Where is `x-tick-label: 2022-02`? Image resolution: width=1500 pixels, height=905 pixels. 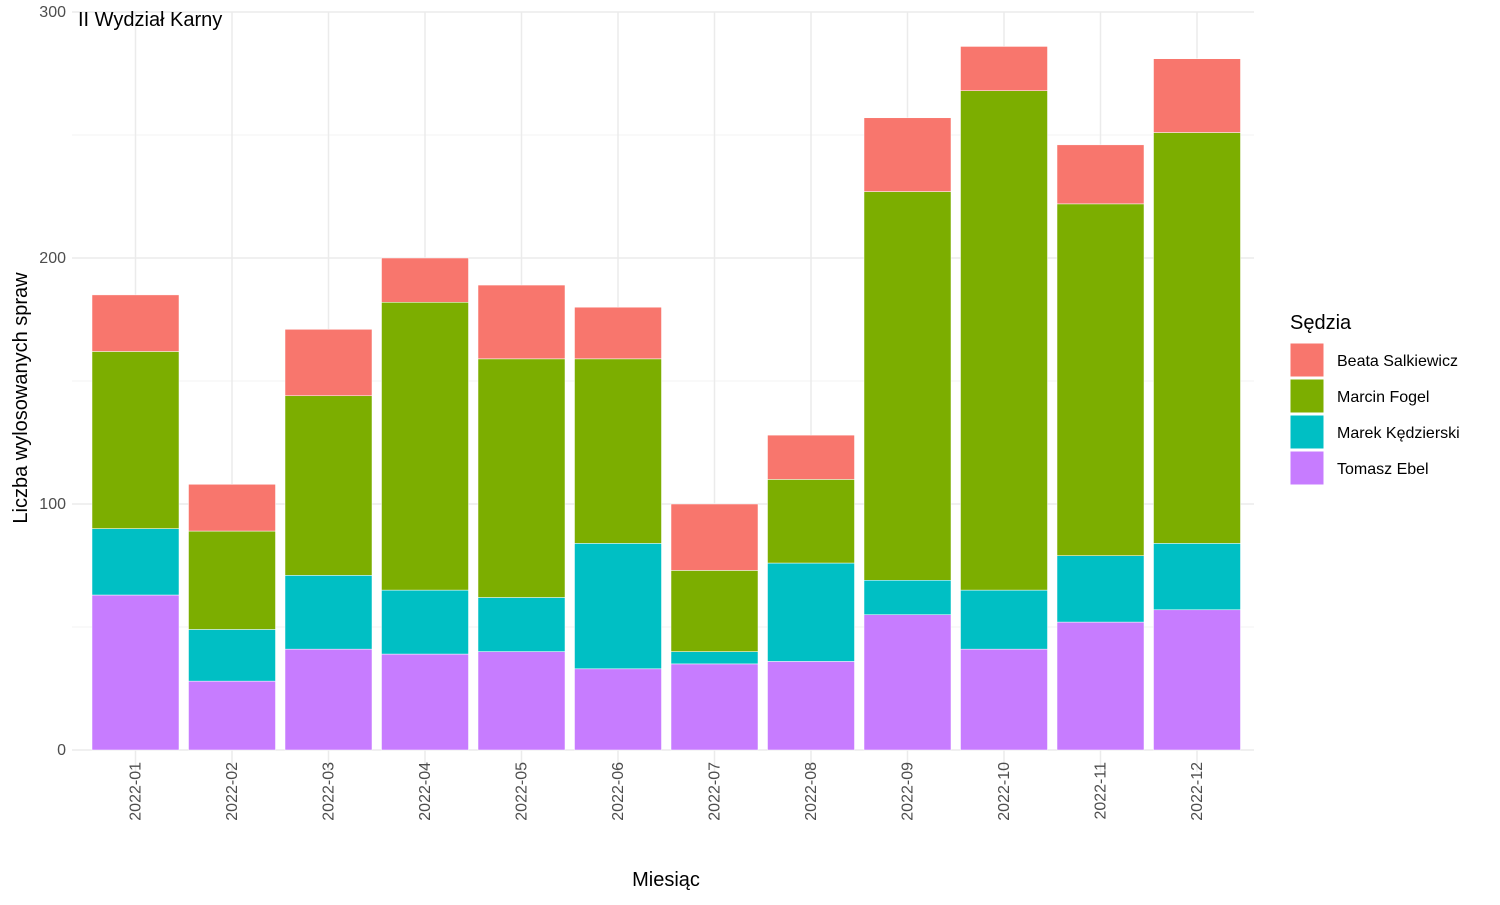 x-tick-label: 2022-02 is located at coordinates (232, 791).